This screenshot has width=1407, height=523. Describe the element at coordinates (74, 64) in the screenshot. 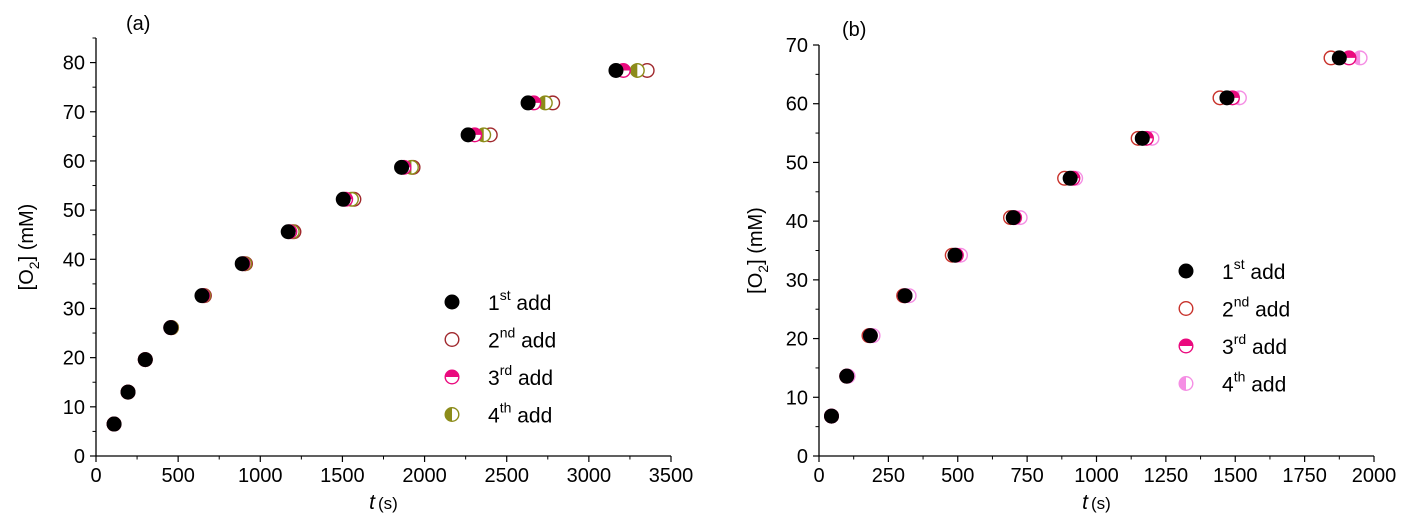

I see `y-tick-label: 80` at that location.